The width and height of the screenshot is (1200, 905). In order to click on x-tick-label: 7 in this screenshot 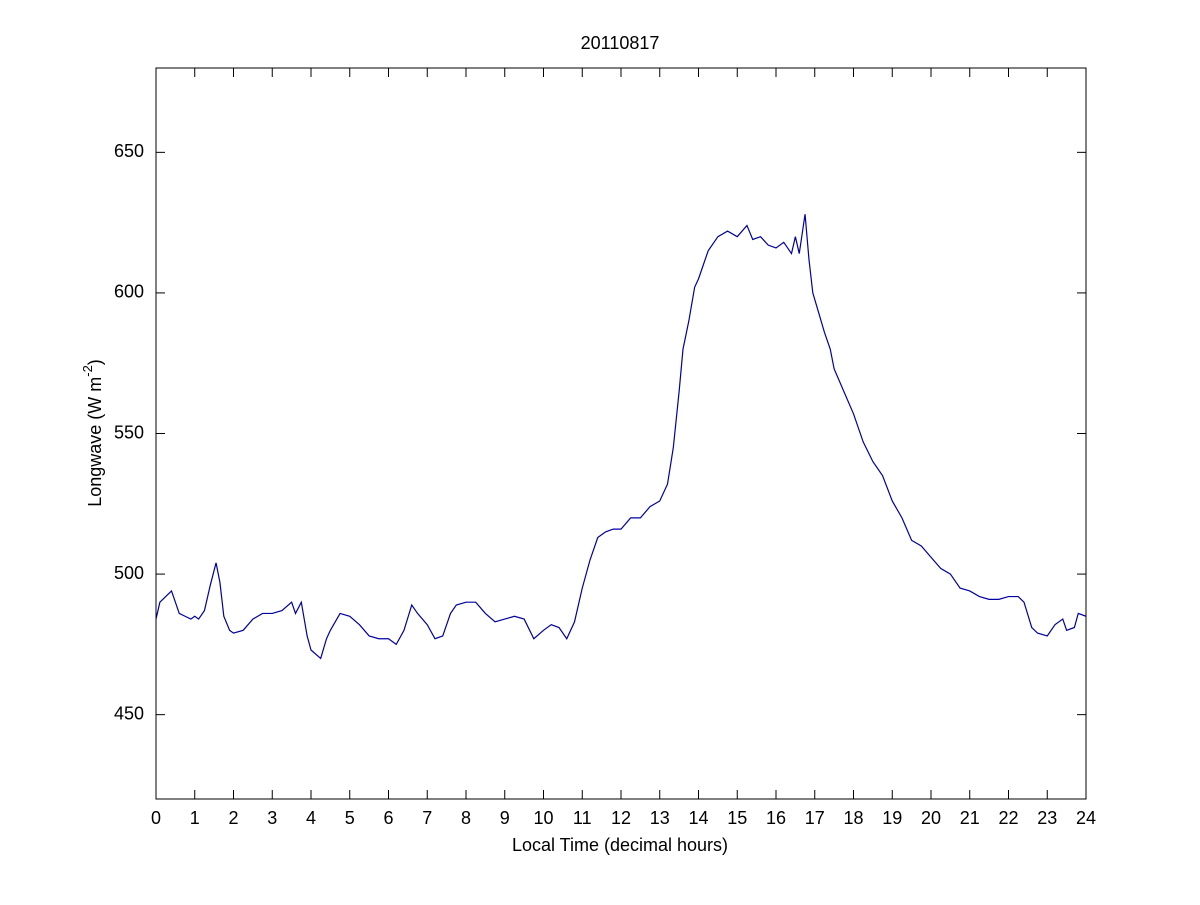, I will do `click(427, 818)`.